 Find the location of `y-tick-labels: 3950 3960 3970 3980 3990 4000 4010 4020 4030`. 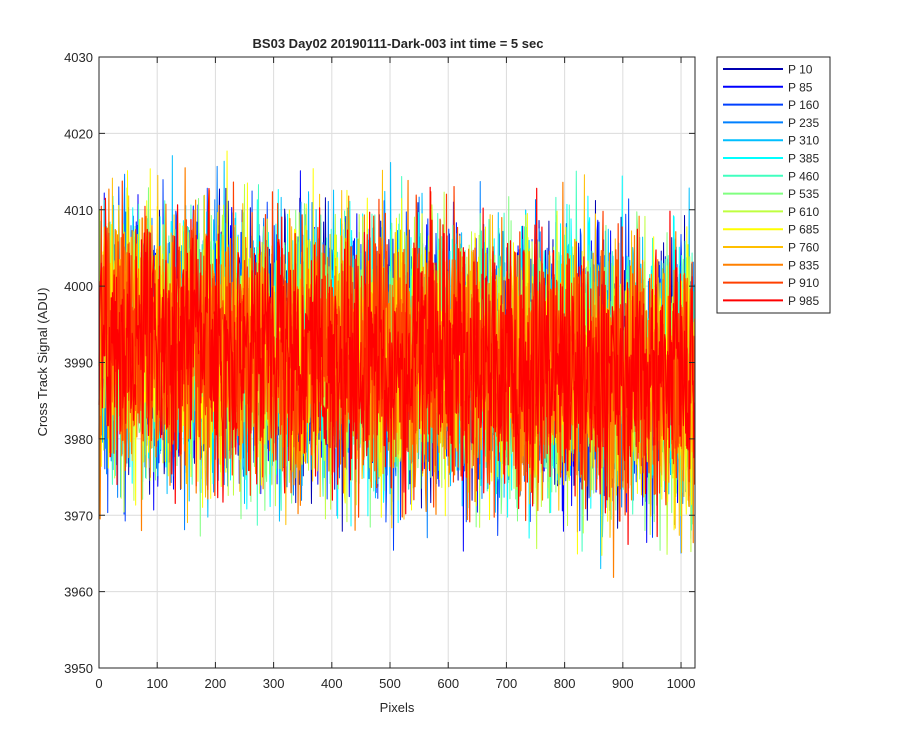

y-tick-labels: 3950 3960 3970 3980 3990 4000 4010 4020 4030 is located at coordinates (78, 363).